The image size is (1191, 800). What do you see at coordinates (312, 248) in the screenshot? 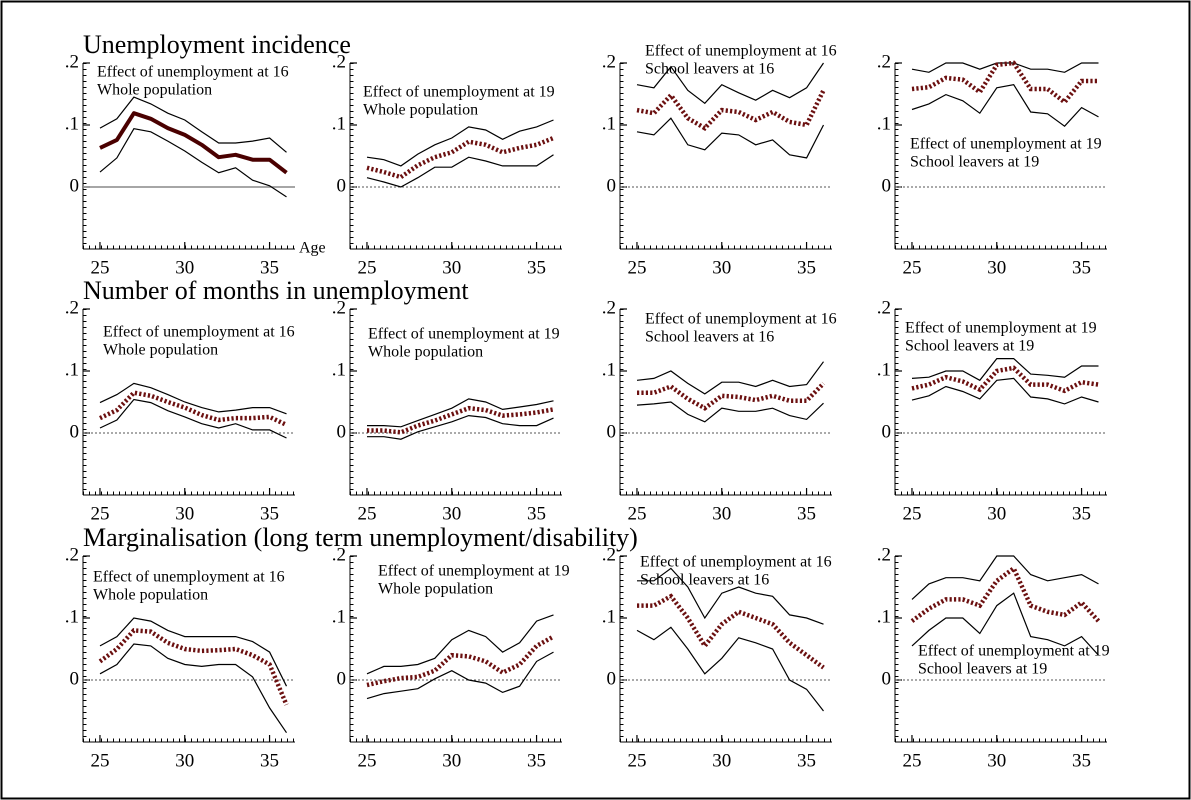
I see `x-axis-label: Age` at bounding box center [312, 248].